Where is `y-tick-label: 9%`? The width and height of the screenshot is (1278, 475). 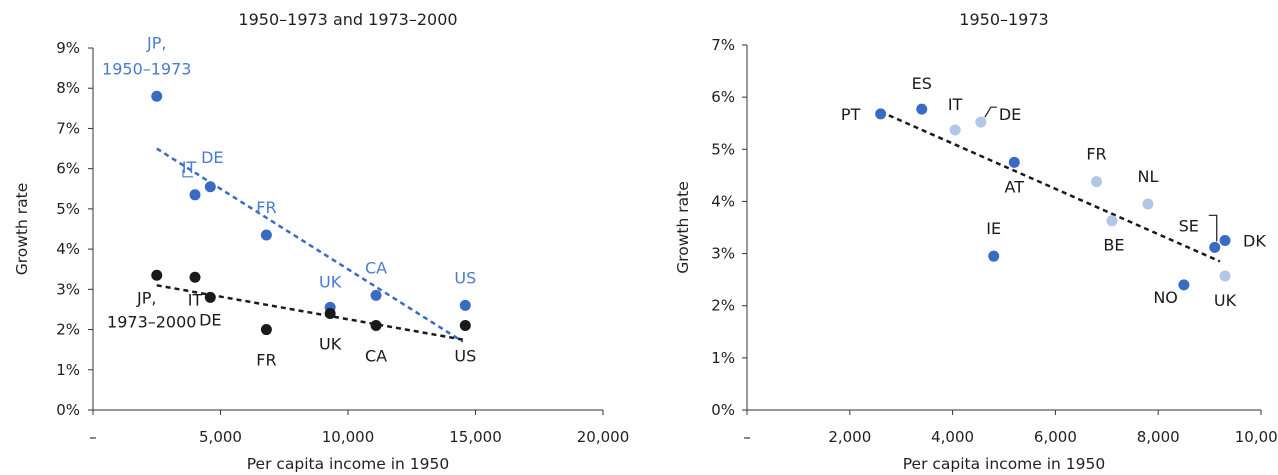
y-tick-label: 9% is located at coordinates (68, 48).